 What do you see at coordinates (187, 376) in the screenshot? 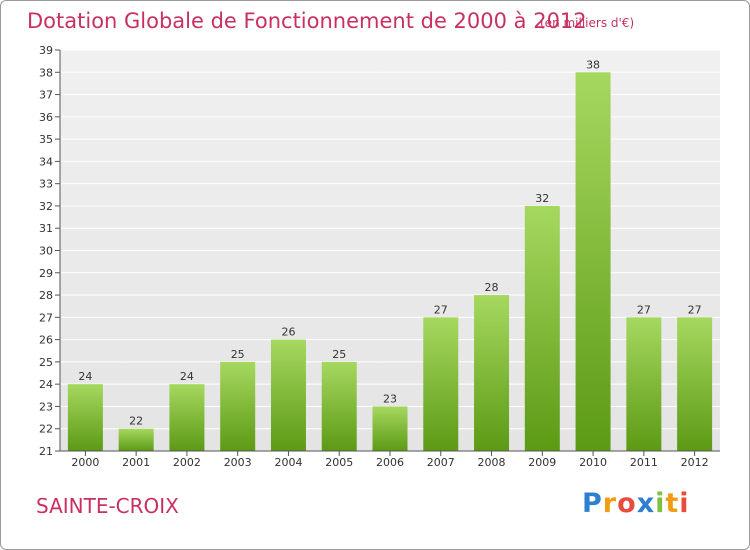
I see `data-label-2002: 24` at bounding box center [187, 376].